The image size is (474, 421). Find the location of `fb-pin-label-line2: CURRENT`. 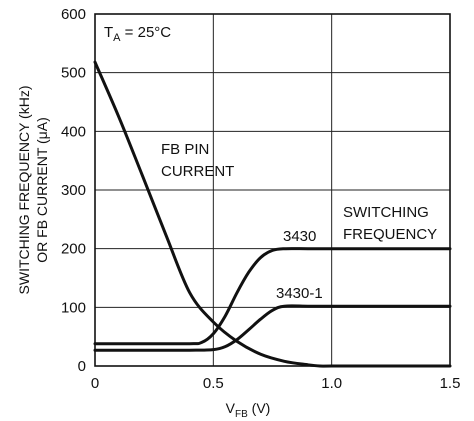

fb-pin-label-line2: CURRENT is located at coordinates (197, 171).